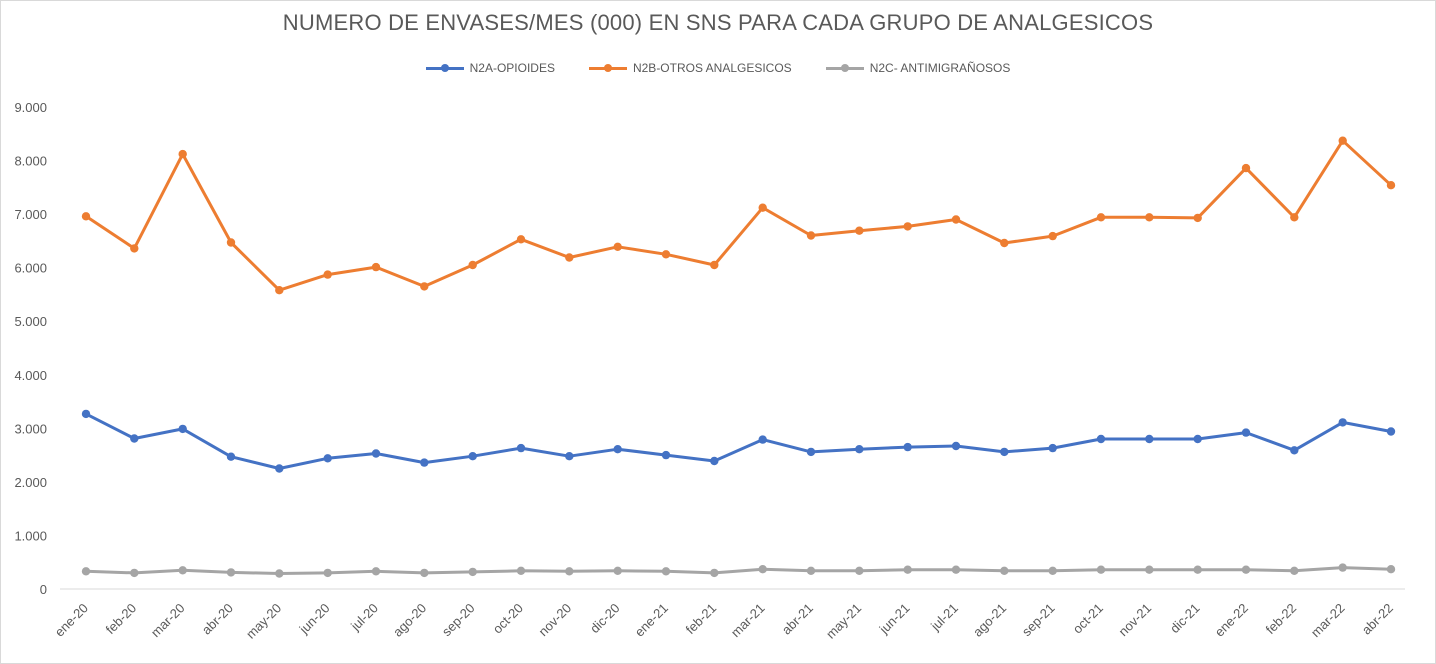  I want to click on x-tick-label: oct-20, so click(508, 618).